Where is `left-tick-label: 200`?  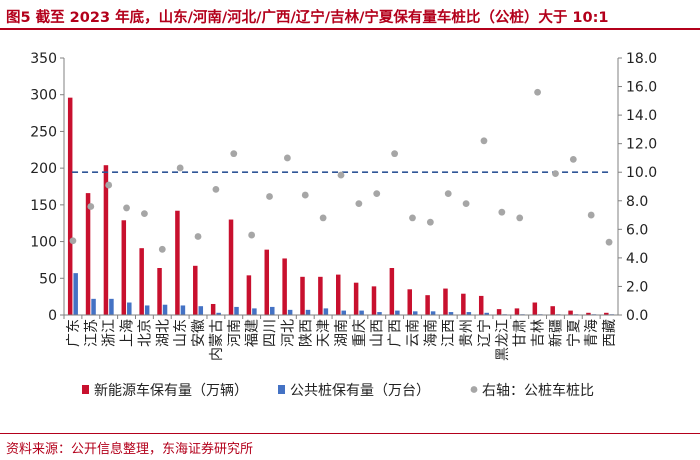 left-tick-label: 200 is located at coordinates (43, 169).